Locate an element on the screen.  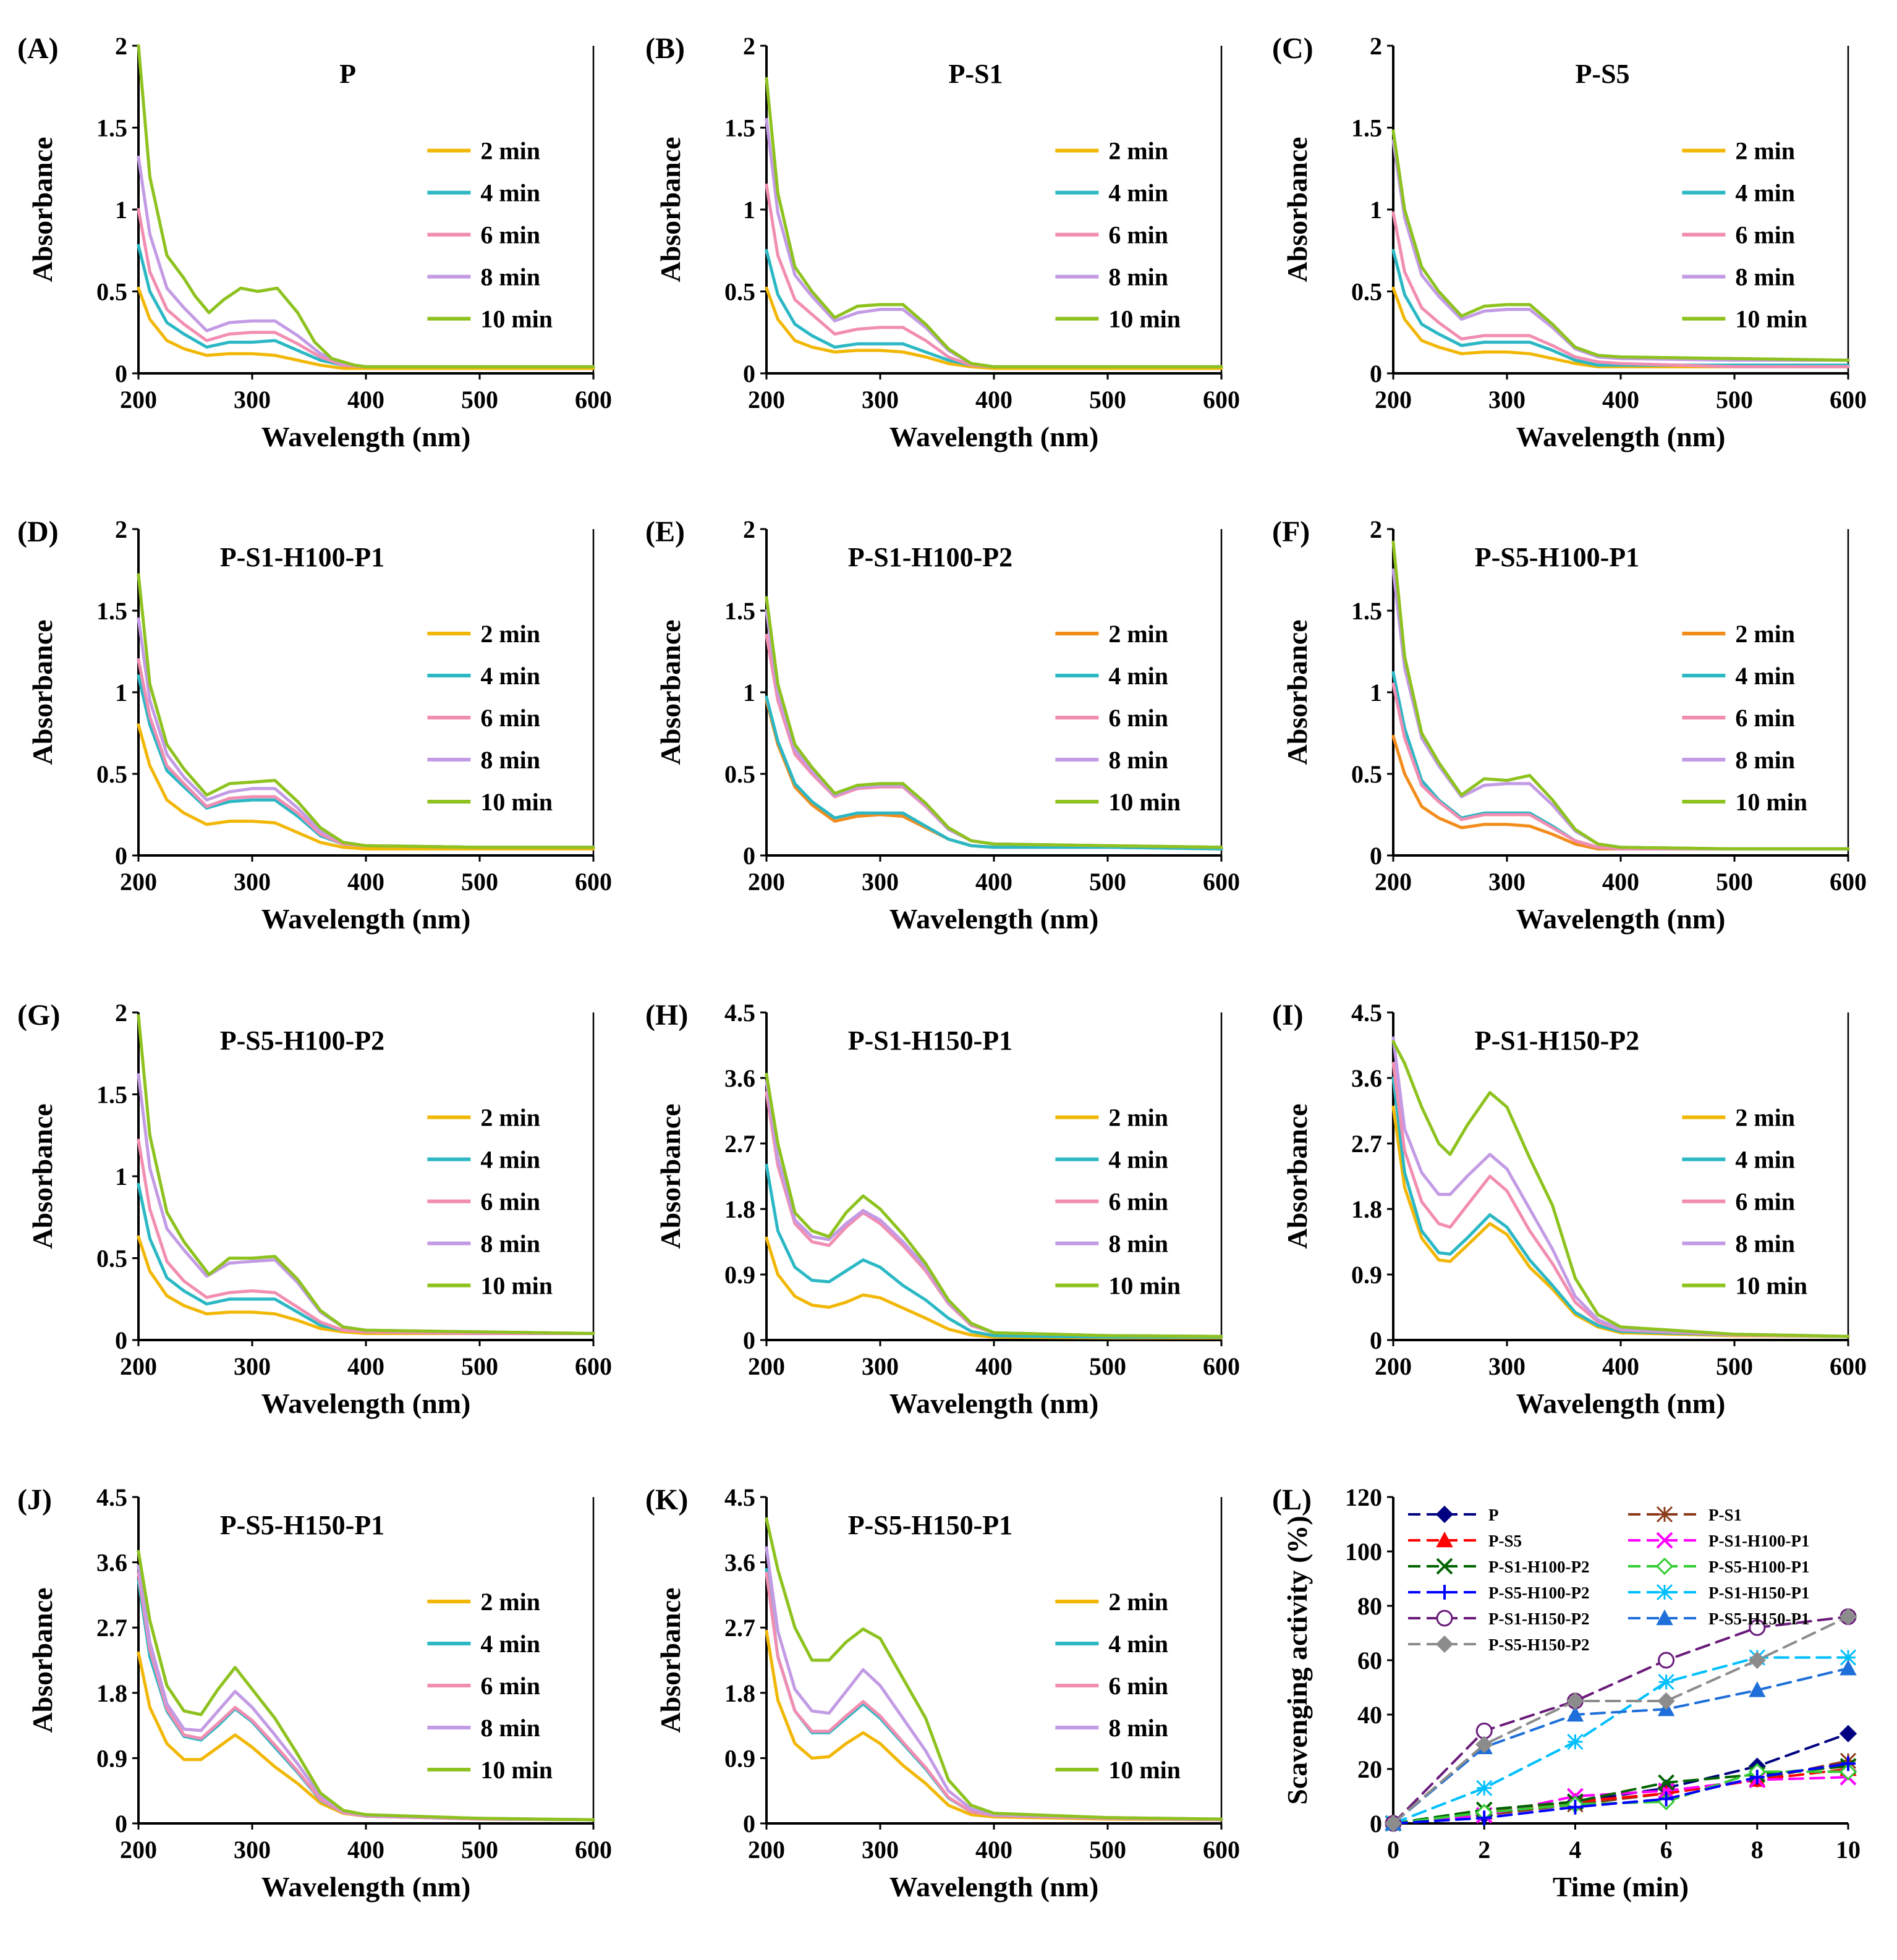
x-tick-label: 4 is located at coordinates (1575, 1850).